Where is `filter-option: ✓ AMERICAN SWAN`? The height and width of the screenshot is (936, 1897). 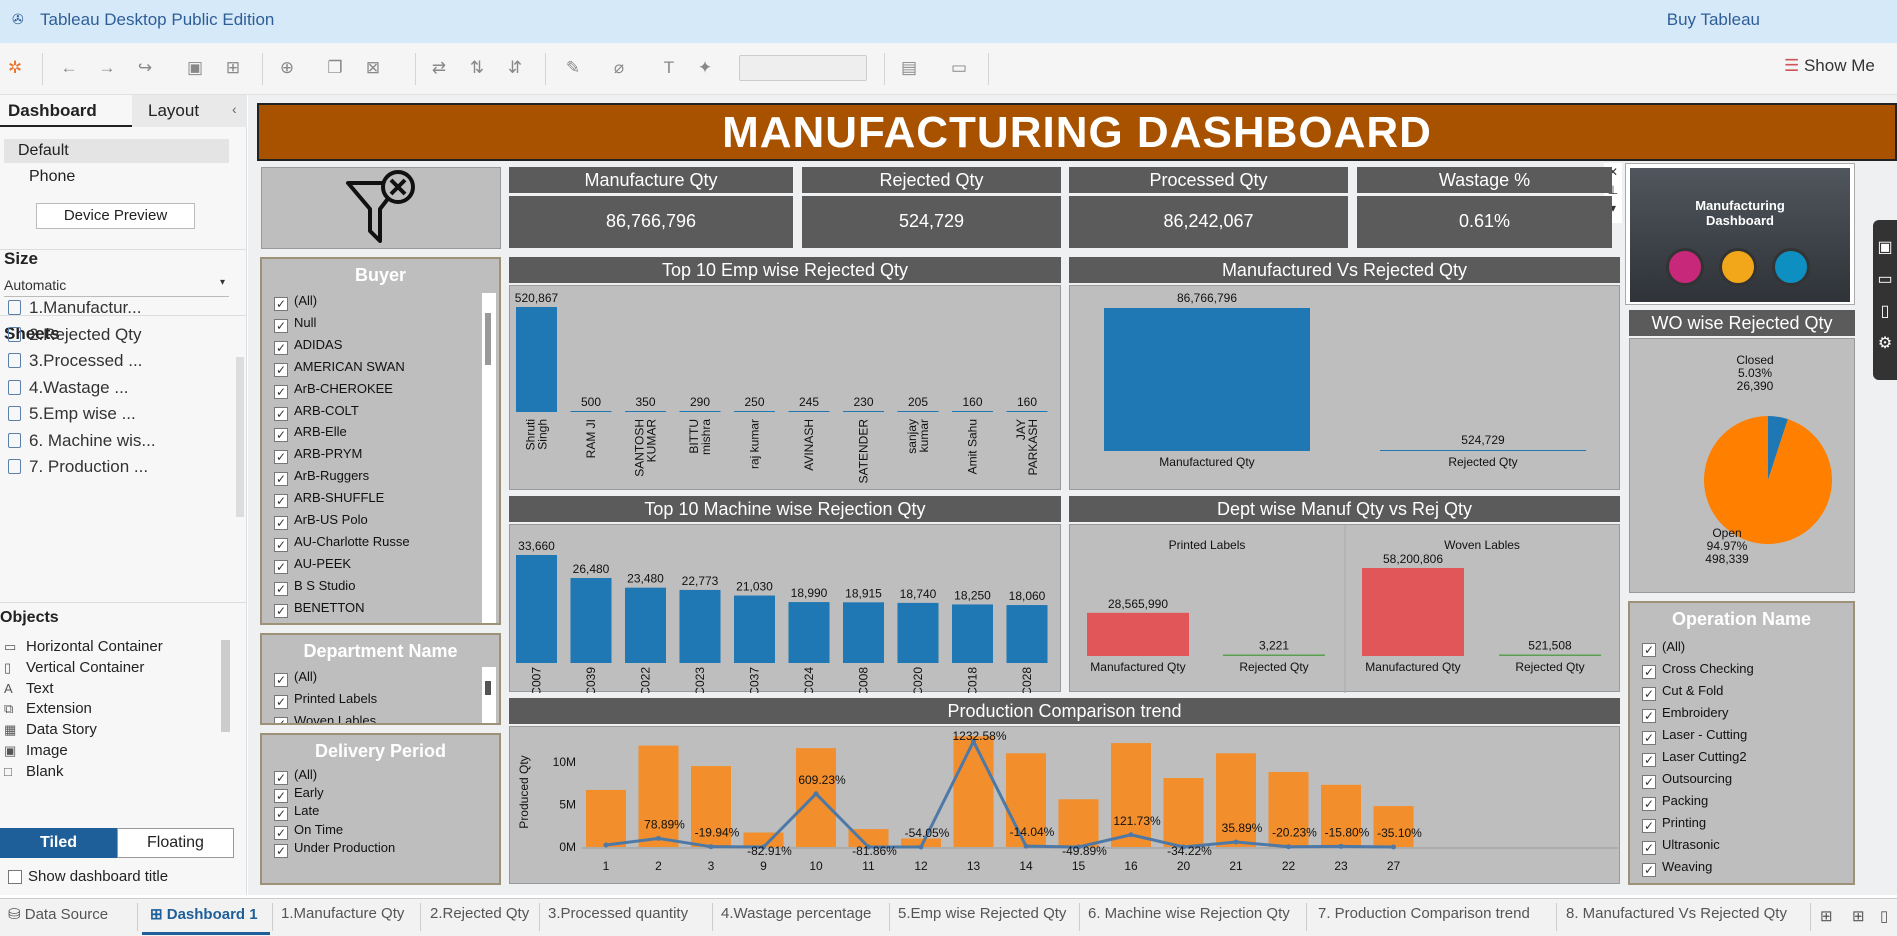 filter-option: ✓ AMERICAN SWAN is located at coordinates (339, 368).